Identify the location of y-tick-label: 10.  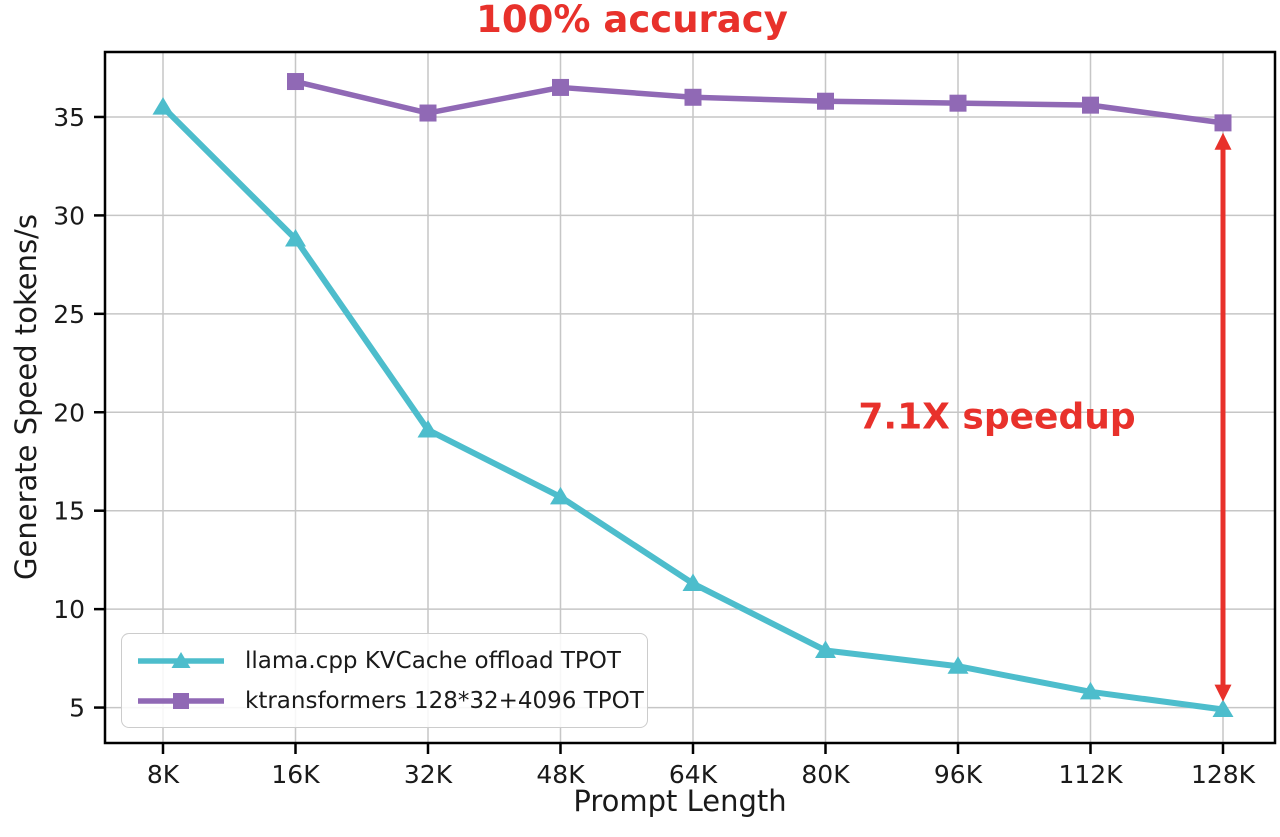
(69, 609).